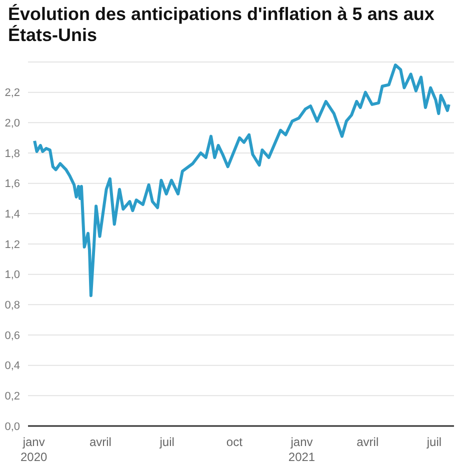  What do you see at coordinates (12, 93) in the screenshot?
I see `y-tick-label: 2,2` at bounding box center [12, 93].